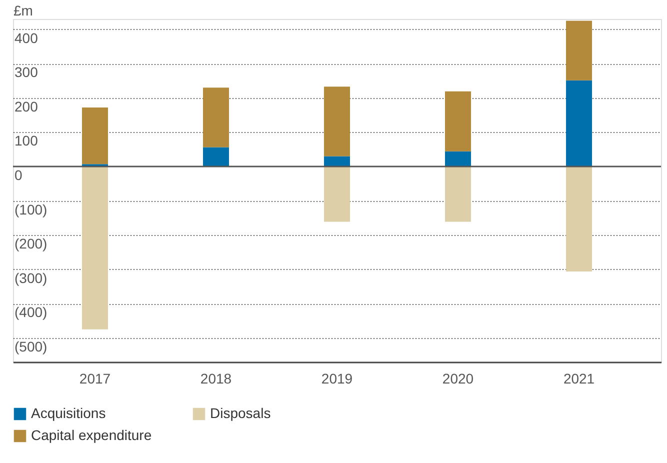  I want to click on y-tick-label: 300, so click(26, 72).